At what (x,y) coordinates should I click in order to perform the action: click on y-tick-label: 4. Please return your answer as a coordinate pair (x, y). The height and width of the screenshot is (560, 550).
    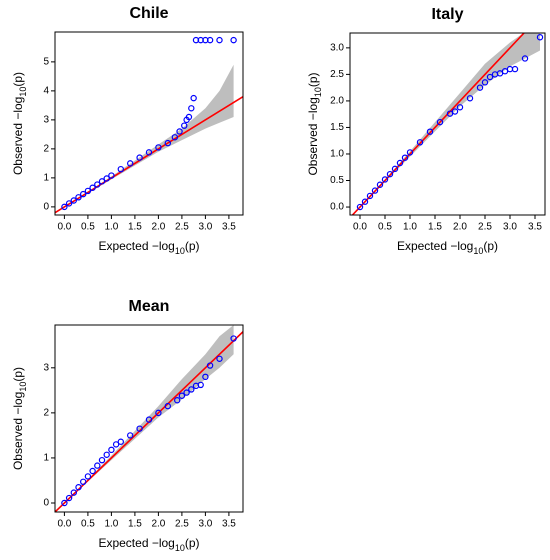
    Looking at the image, I should click on (46, 91).